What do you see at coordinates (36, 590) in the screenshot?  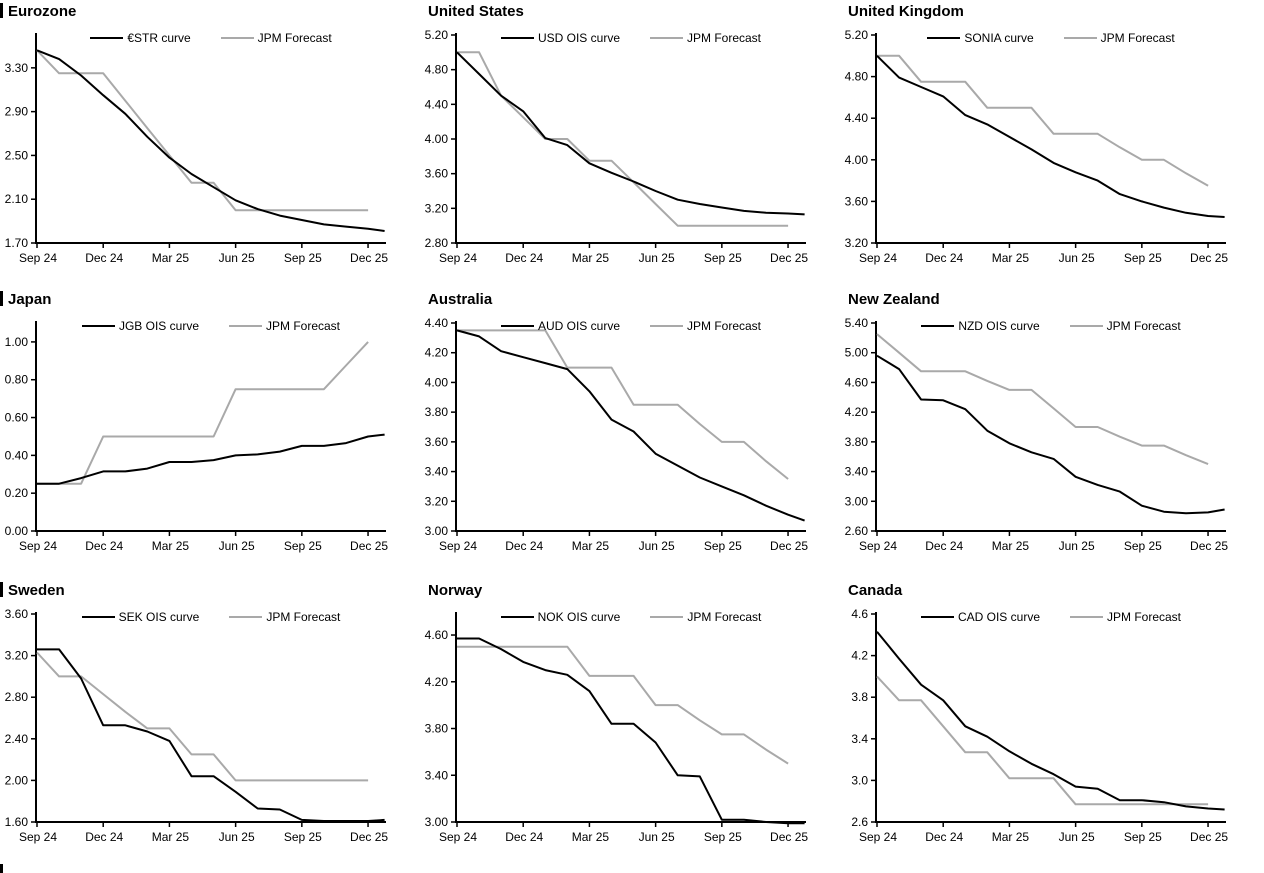 I see `chart-title: Sweden` at bounding box center [36, 590].